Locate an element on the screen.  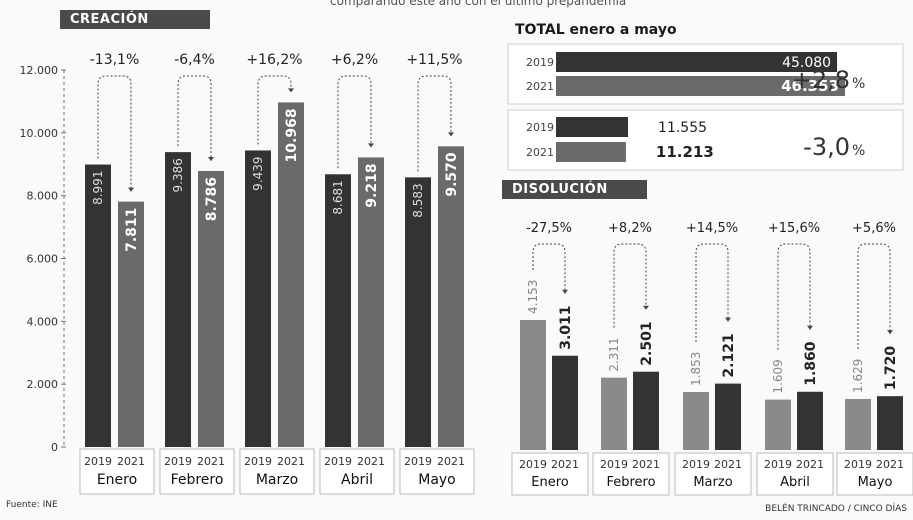
total-year-label: 2019 is located at coordinates (540, 62).